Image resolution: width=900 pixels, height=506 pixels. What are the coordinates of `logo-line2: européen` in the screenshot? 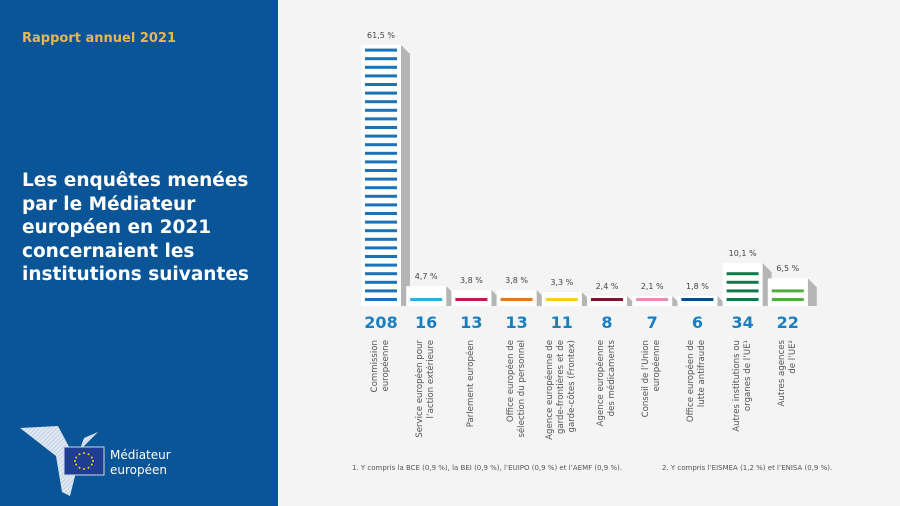 It's located at (138, 470).